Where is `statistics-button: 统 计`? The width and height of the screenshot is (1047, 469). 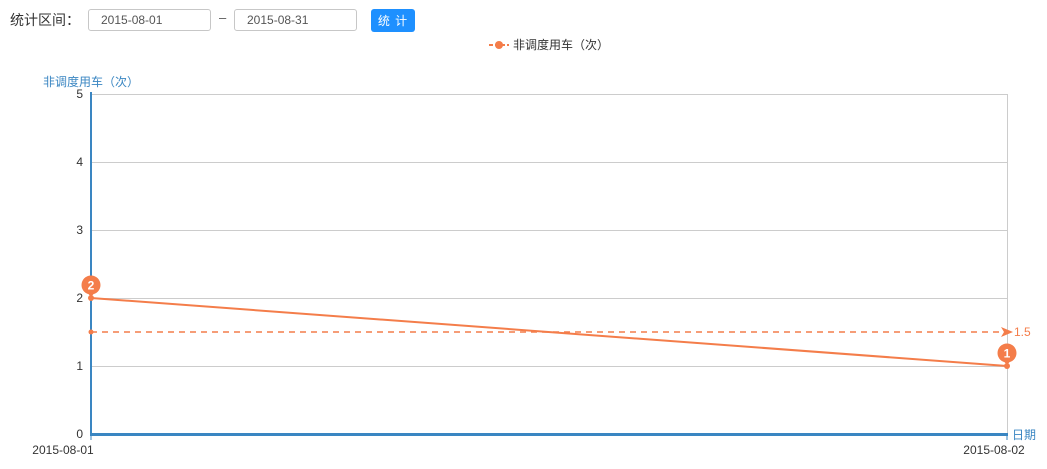 statistics-button: 统 计 is located at coordinates (393, 20).